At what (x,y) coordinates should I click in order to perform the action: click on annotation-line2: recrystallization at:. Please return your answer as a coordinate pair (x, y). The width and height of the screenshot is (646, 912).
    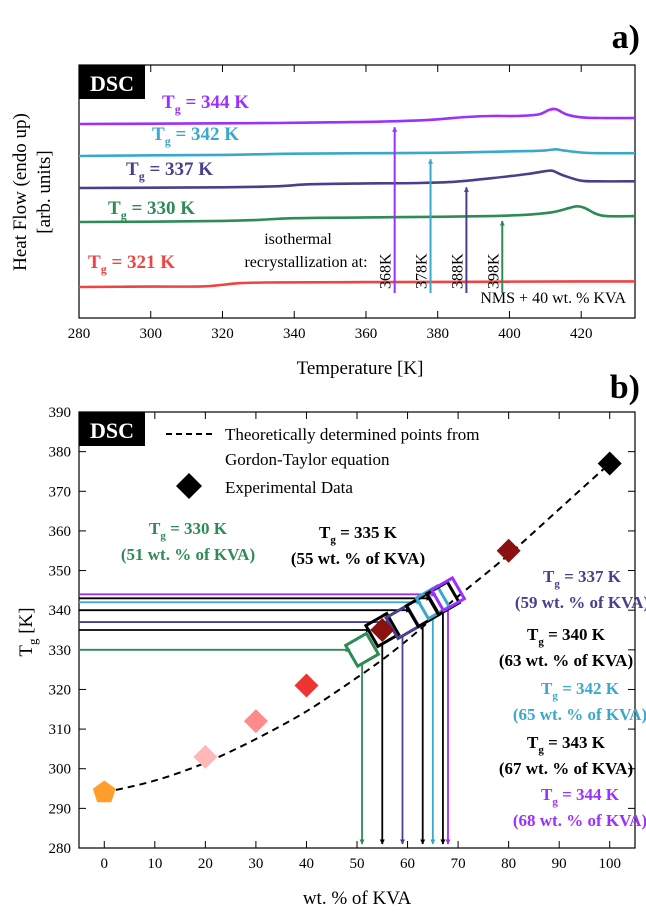
    Looking at the image, I should click on (305, 262).